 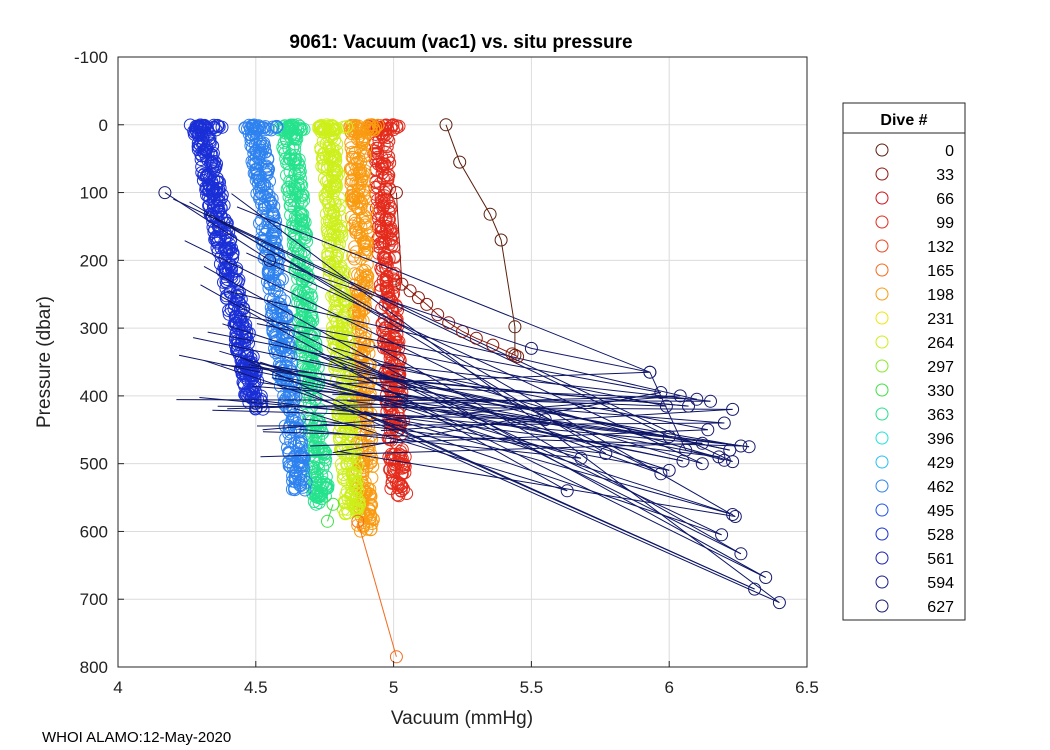 What do you see at coordinates (945, 223) in the screenshot?
I see `legend-label: 99` at bounding box center [945, 223].